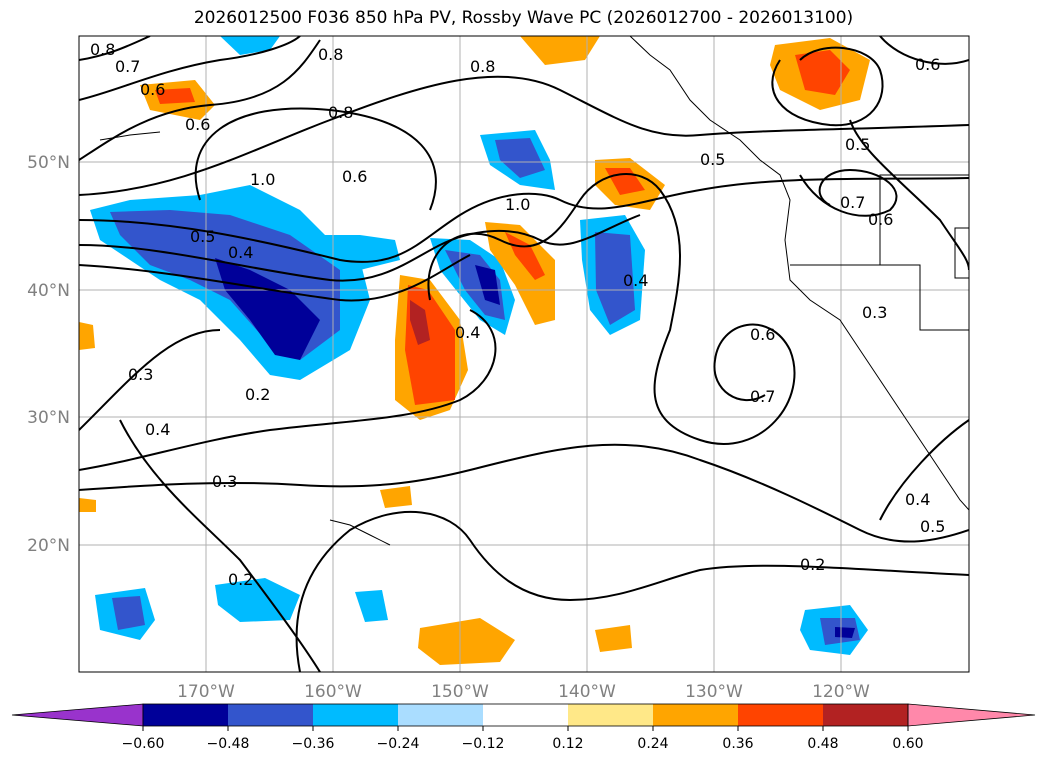 The width and height of the screenshot is (1047, 765). What do you see at coordinates (587, 692) in the screenshot?
I see `lon-label: 140°W` at bounding box center [587, 692].